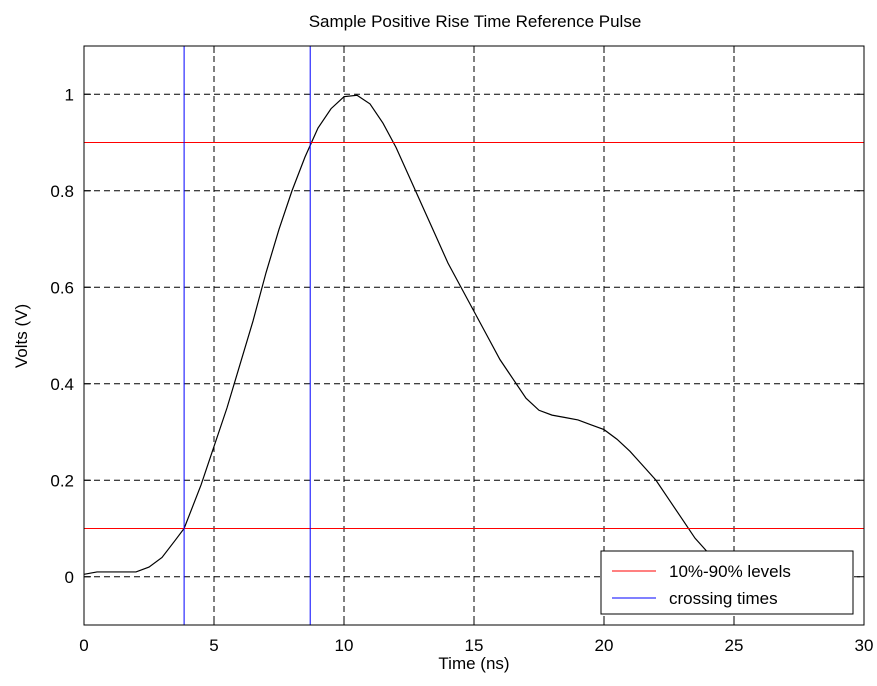  Describe the element at coordinates (62, 384) in the screenshot. I see `y-tick-label: 0.4` at that location.